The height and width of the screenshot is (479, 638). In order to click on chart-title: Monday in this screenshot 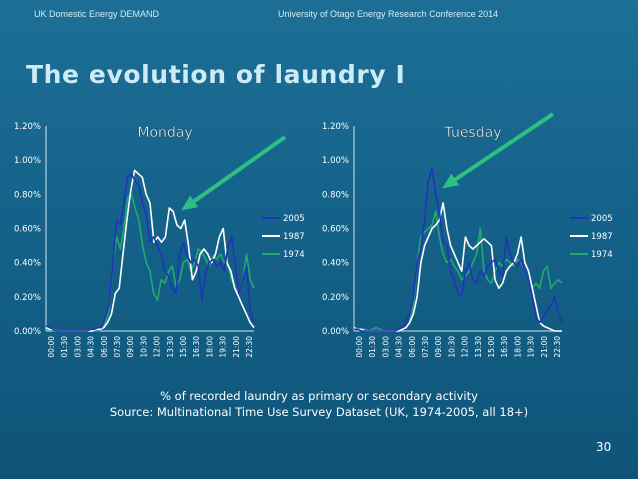, I will do `click(164, 133)`.